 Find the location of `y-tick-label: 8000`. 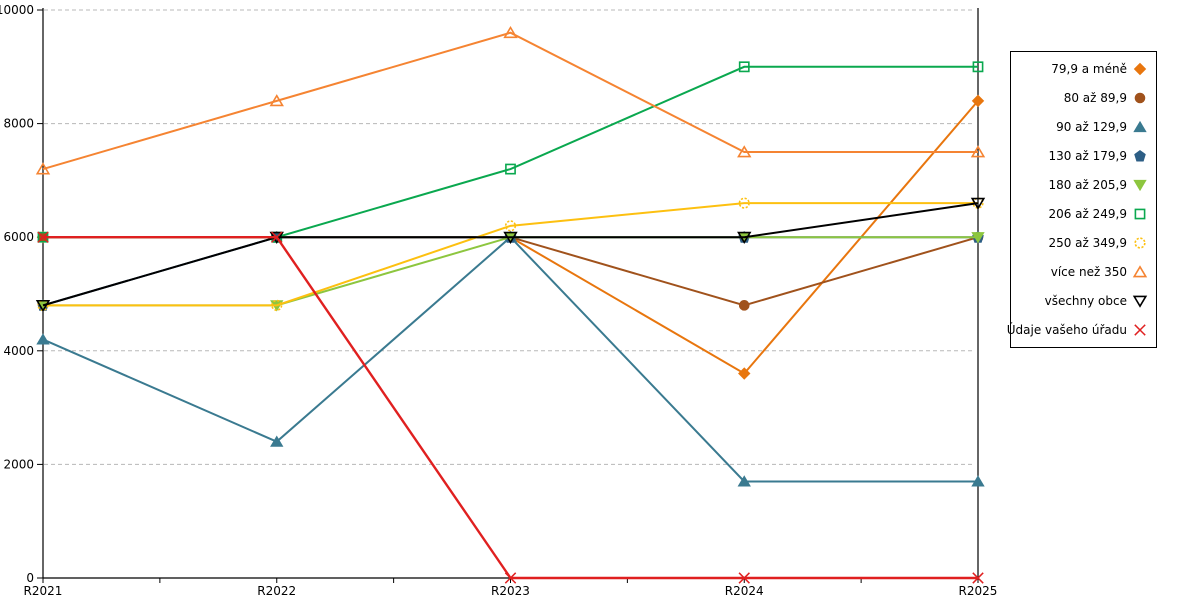

y-tick-label: 8000 is located at coordinates (18, 124).